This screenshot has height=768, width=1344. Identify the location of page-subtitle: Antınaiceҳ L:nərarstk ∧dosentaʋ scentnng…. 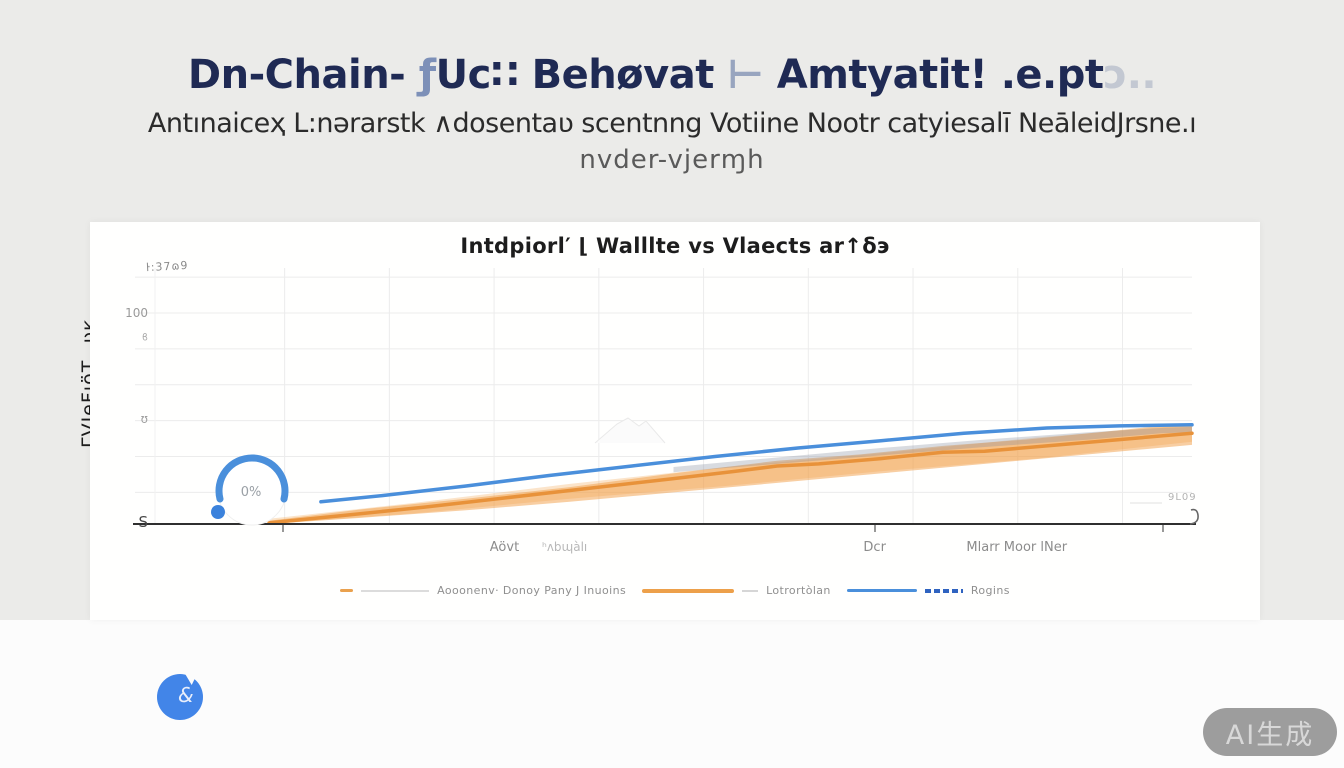
(672, 123).